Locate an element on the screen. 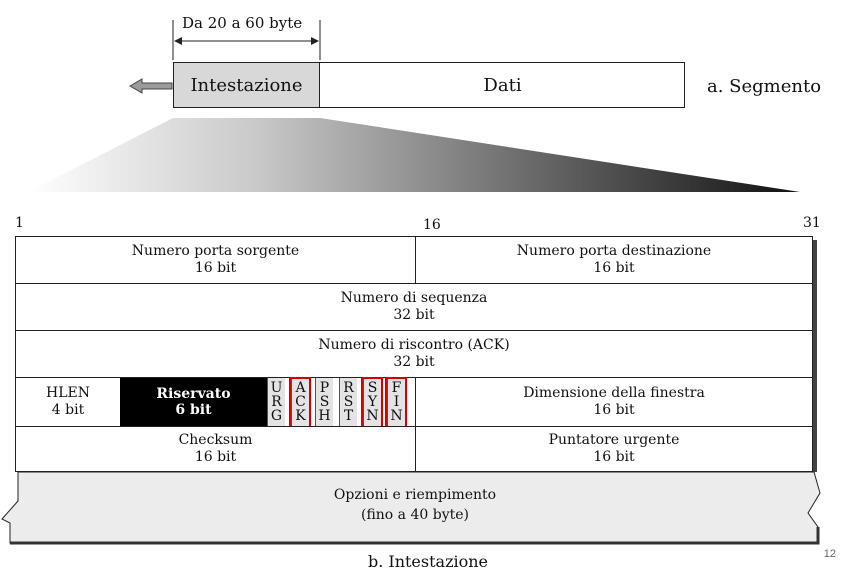 The image size is (856, 579). flag-letter: C is located at coordinates (300, 402).